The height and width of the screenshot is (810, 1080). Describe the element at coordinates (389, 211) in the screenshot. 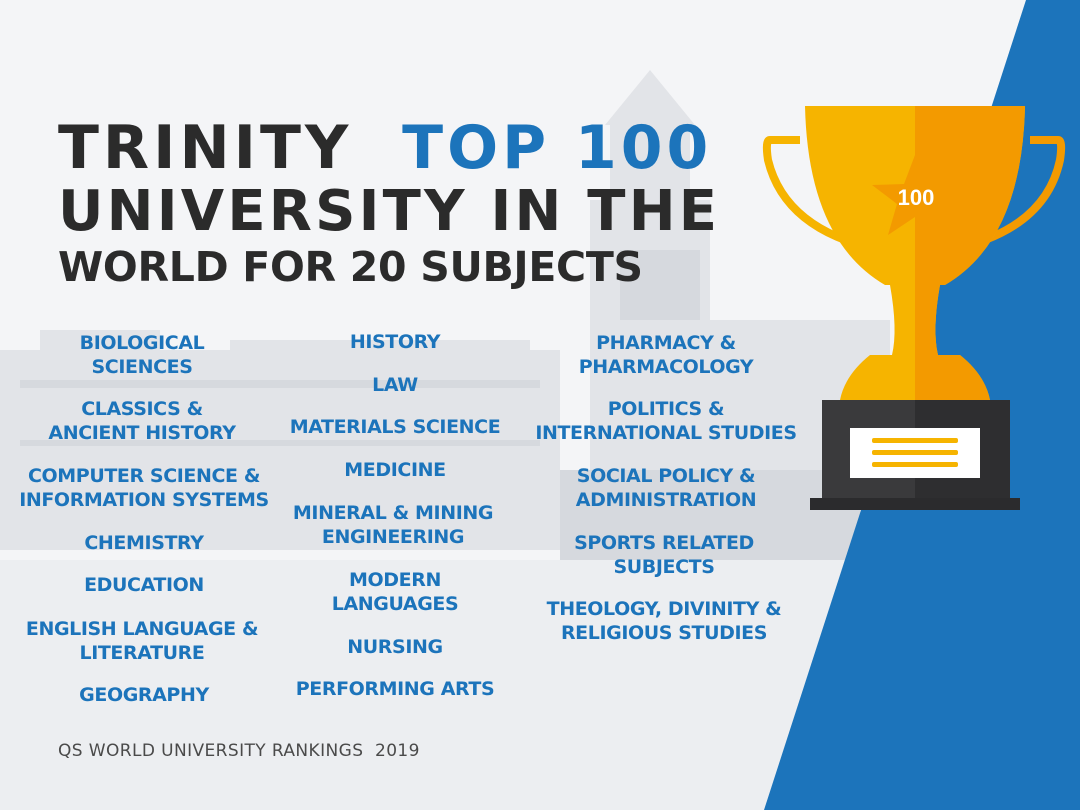

I see `title-line-2: UNIVERSITY IN THE` at that location.